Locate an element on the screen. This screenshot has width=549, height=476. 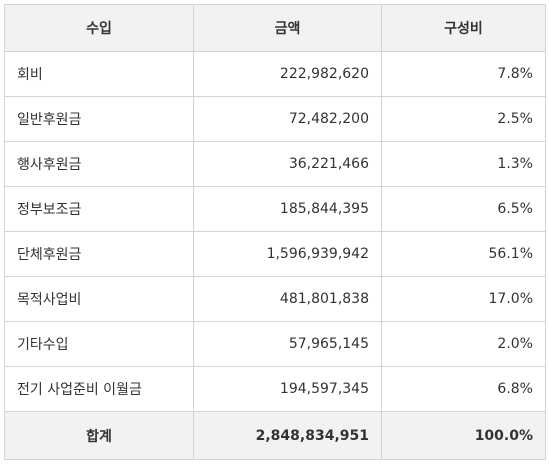
row-item: 행사후원금 is located at coordinates (99, 164).